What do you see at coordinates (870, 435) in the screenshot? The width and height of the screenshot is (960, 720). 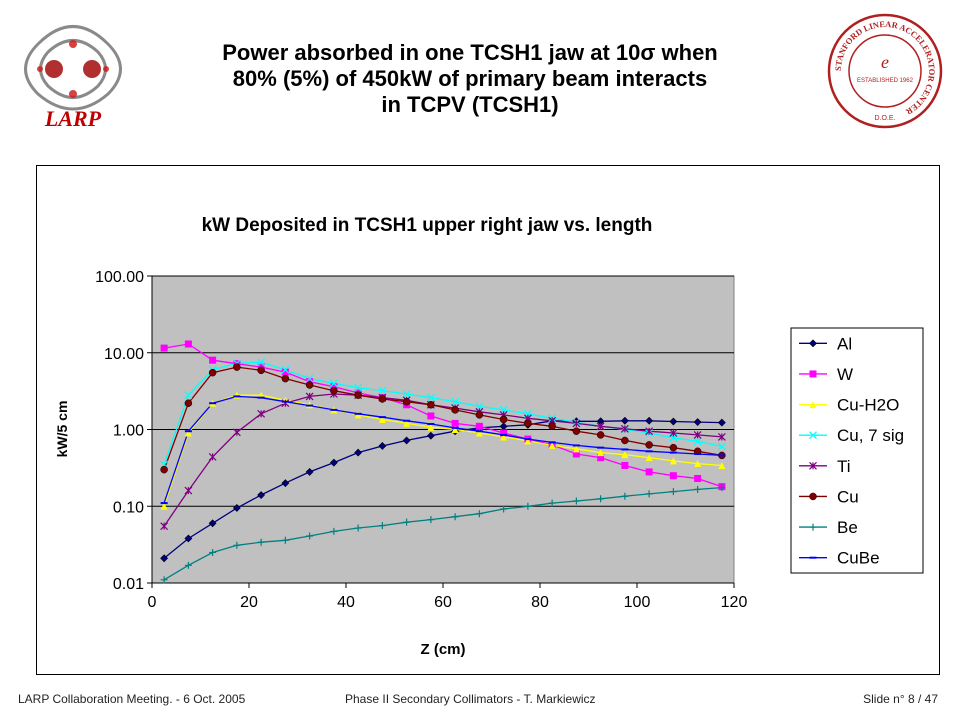 I see `legend-label: Cu, 7 sig` at bounding box center [870, 435].